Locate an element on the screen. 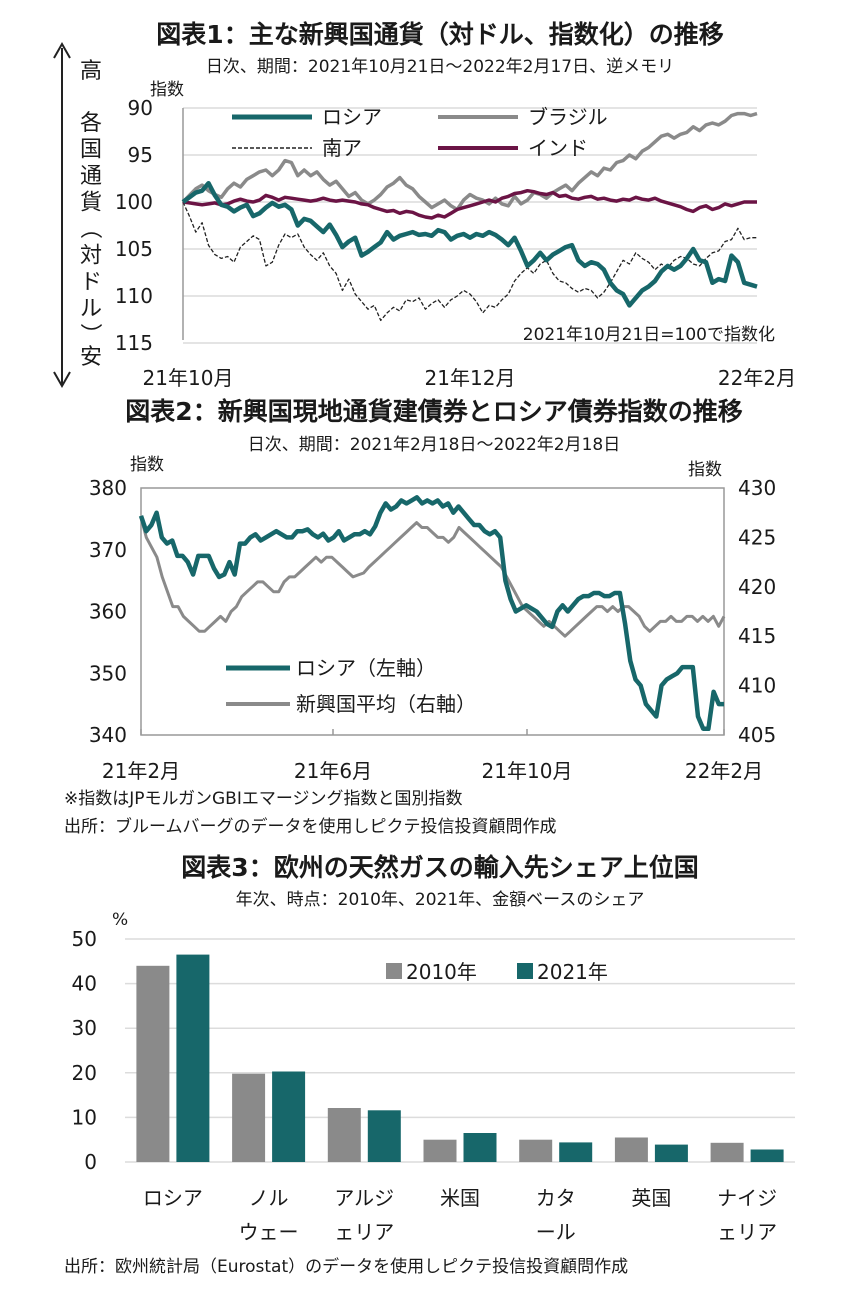  chart2-subtitle: 日次、期間：2021年2月18日～2022年2月18日 is located at coordinates (434, 445).